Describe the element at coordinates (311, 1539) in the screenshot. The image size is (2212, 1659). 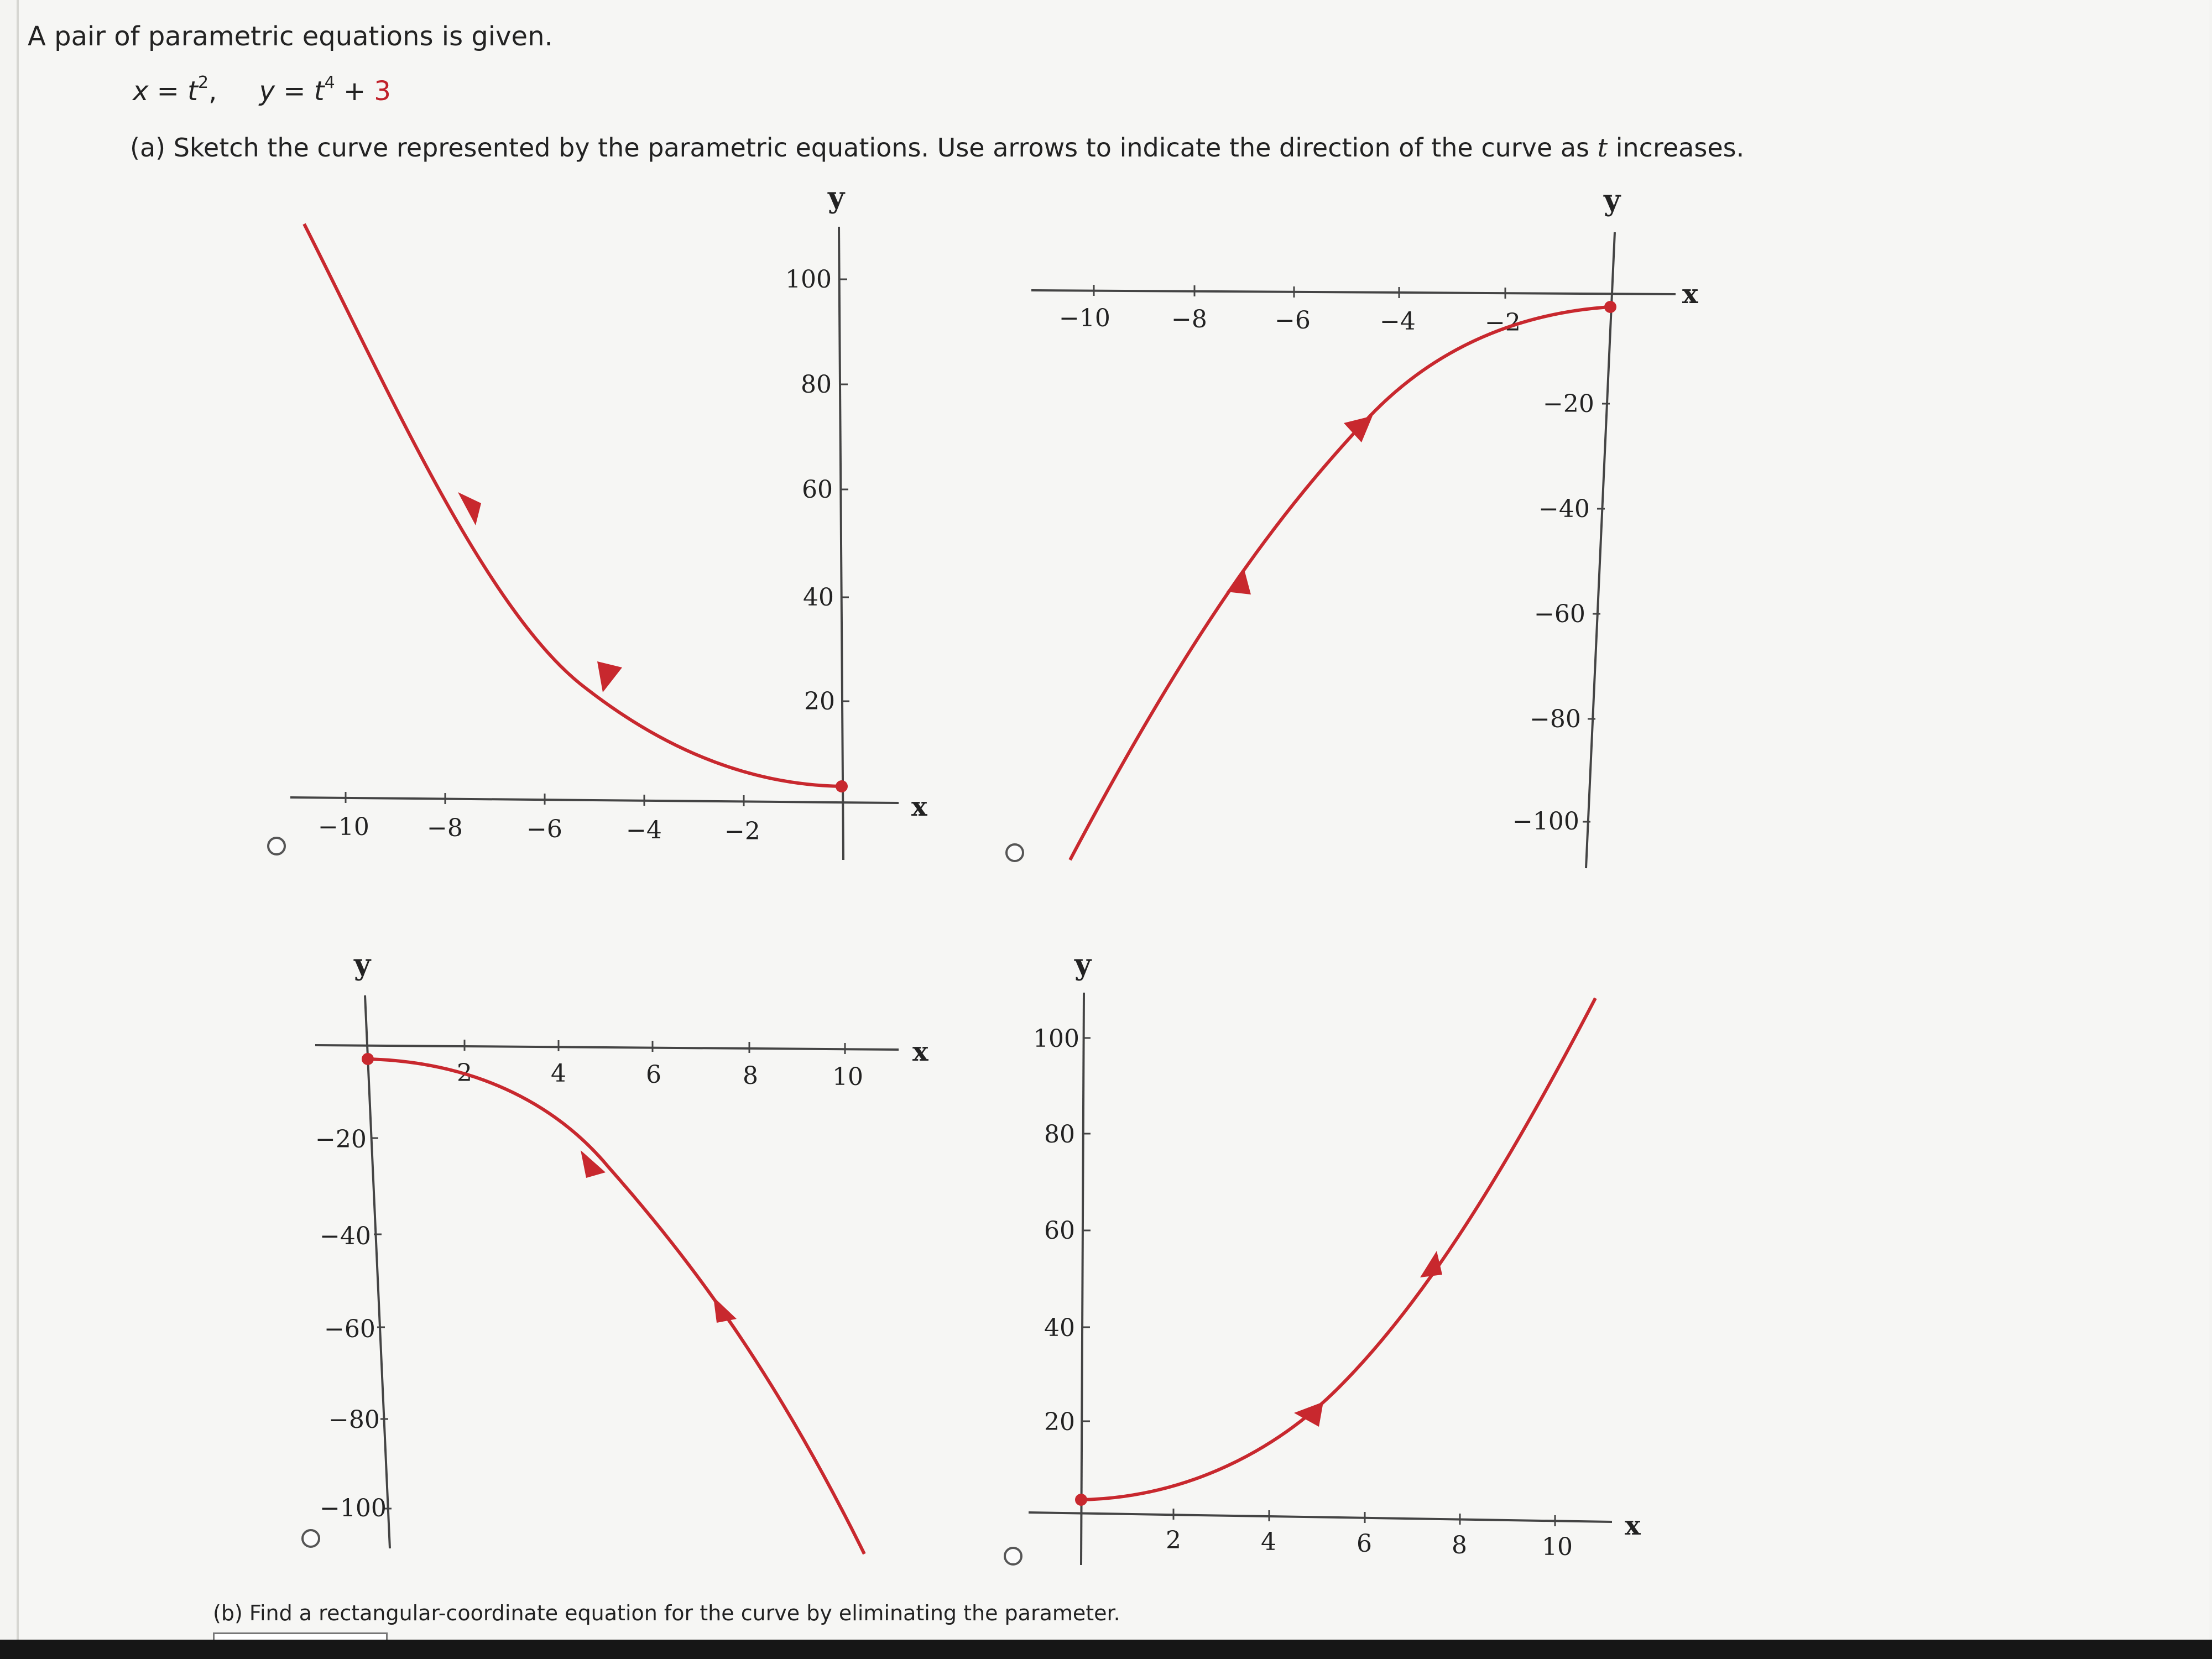
I see `option-c-radio` at that location.